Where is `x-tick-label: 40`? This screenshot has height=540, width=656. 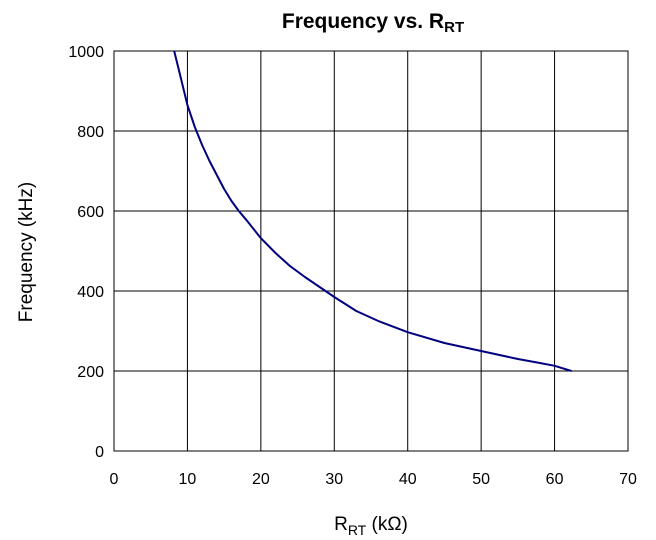
x-tick-label: 40 is located at coordinates (408, 479).